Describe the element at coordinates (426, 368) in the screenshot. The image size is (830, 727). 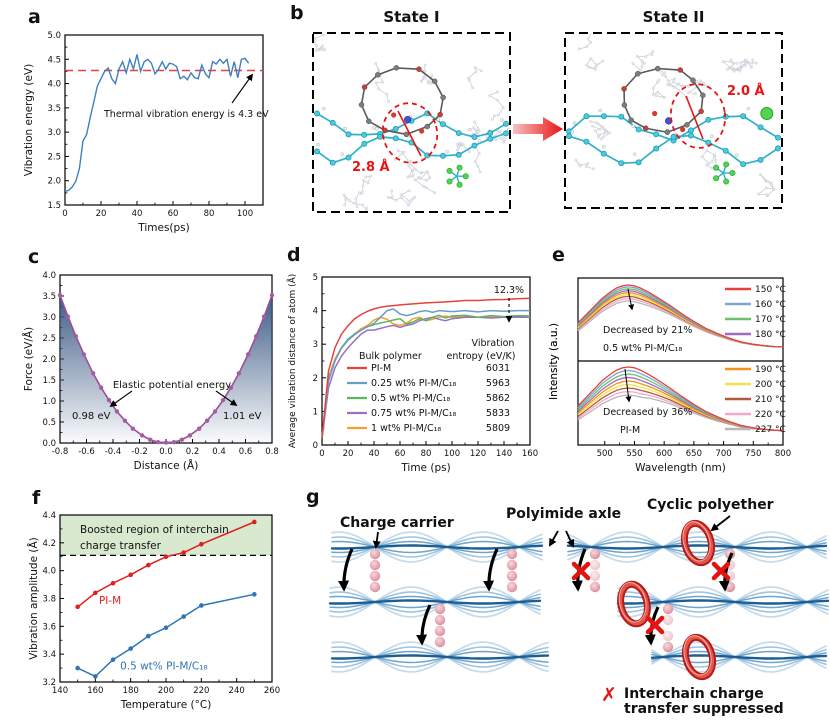
I see `series-curve-PI-M` at that location.